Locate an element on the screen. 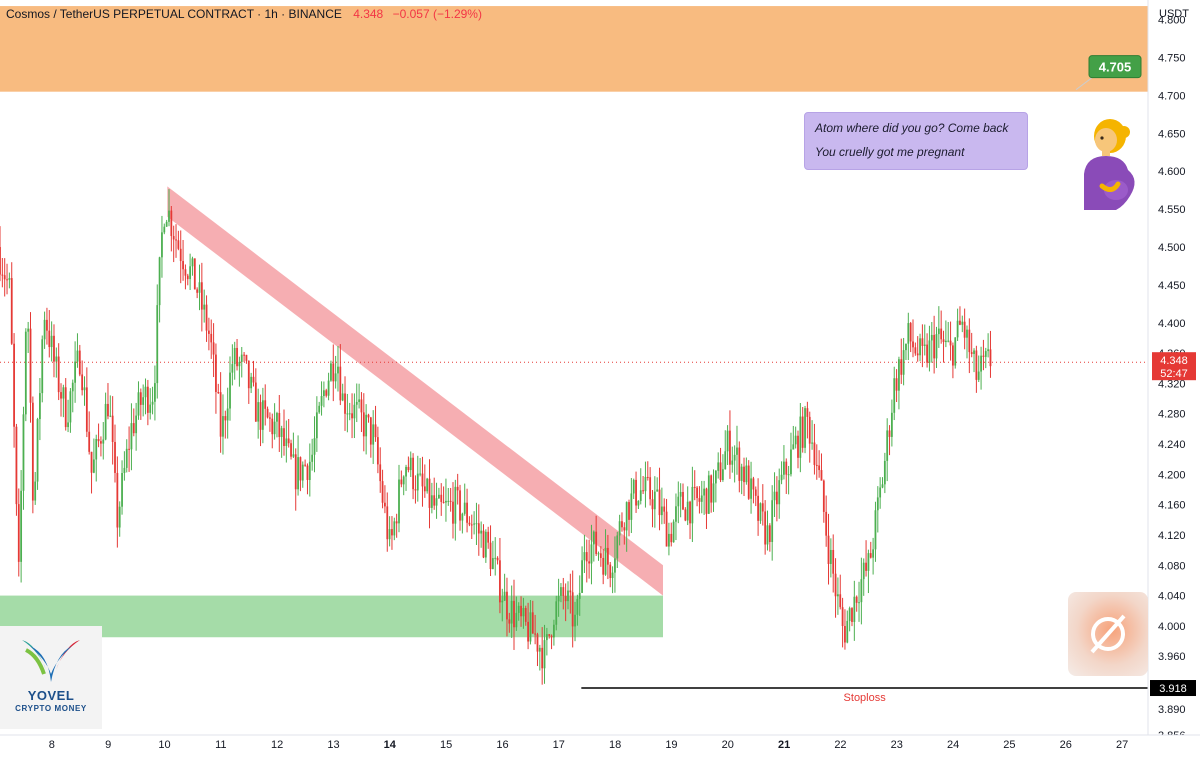  axis-unit-label: USDT is located at coordinates (1174, 14).